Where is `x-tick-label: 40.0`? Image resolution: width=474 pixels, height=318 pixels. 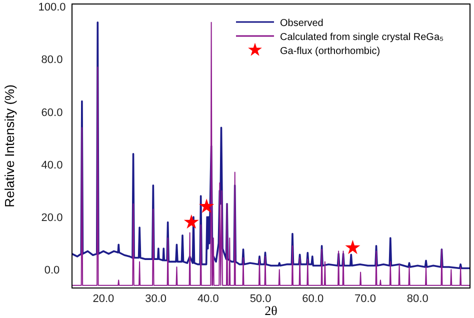
x-tick-label: 40.0 is located at coordinates (208, 299).